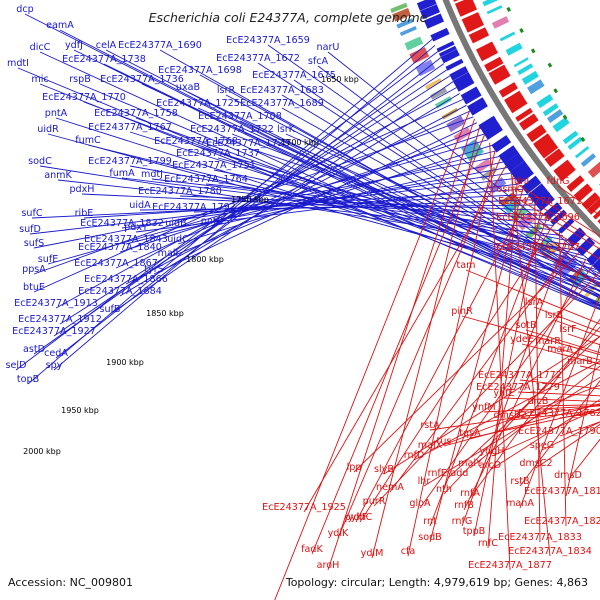 This screenshot has height=600, width=600. I want to click on reverse_labels-label: EcE24377A_1790, so click(559, 431).